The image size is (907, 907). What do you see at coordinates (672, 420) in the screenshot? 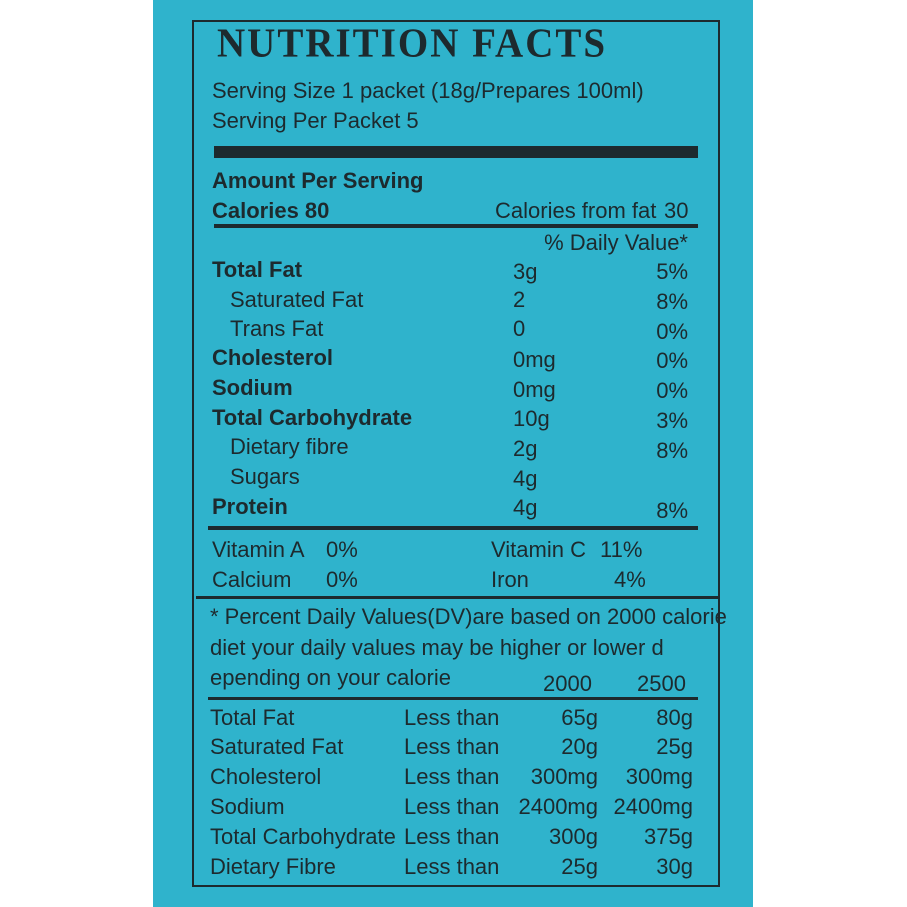
I see `nutrient-dv: 3%` at bounding box center [672, 420].